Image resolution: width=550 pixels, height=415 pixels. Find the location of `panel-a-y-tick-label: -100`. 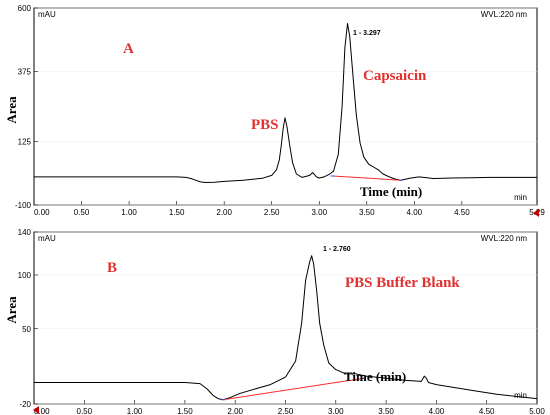

panel-a-y-tick-label: -100 is located at coordinates (23, 205).